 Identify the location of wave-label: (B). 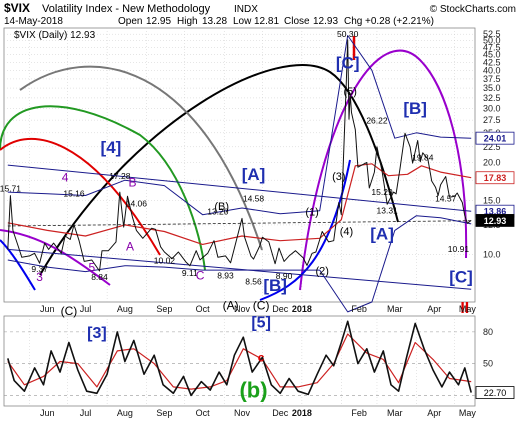
(221, 207).